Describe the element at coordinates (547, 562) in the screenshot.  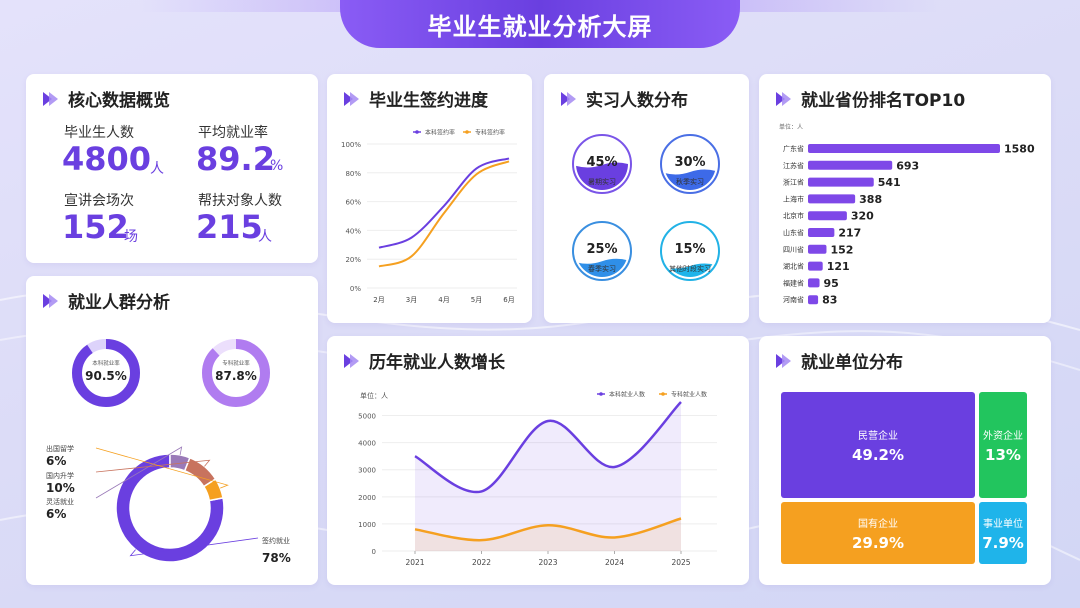
I see `x-tick-label: 2023` at that location.